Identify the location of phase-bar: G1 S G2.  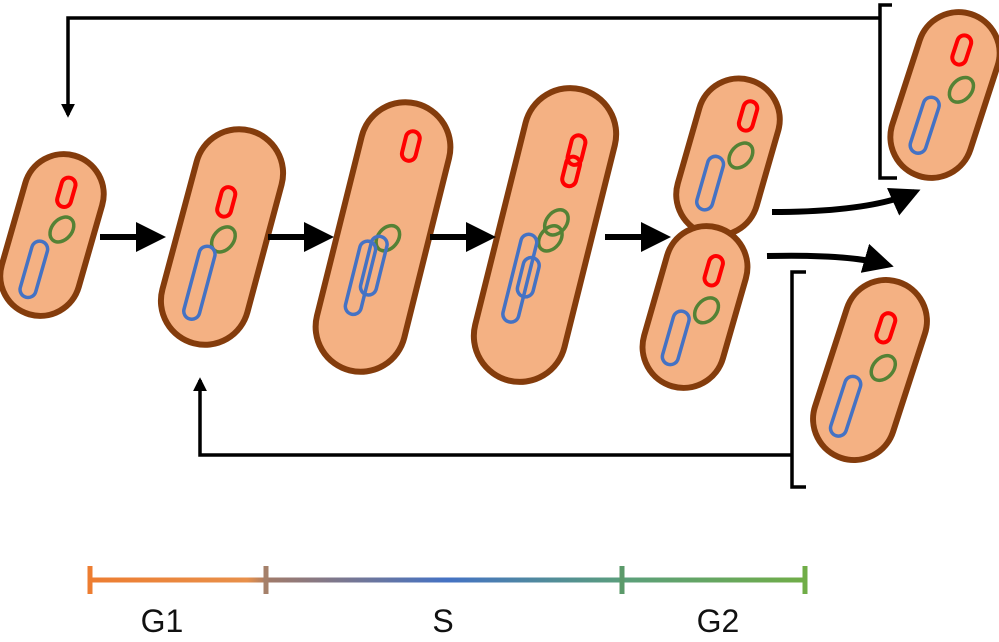
(447, 602).